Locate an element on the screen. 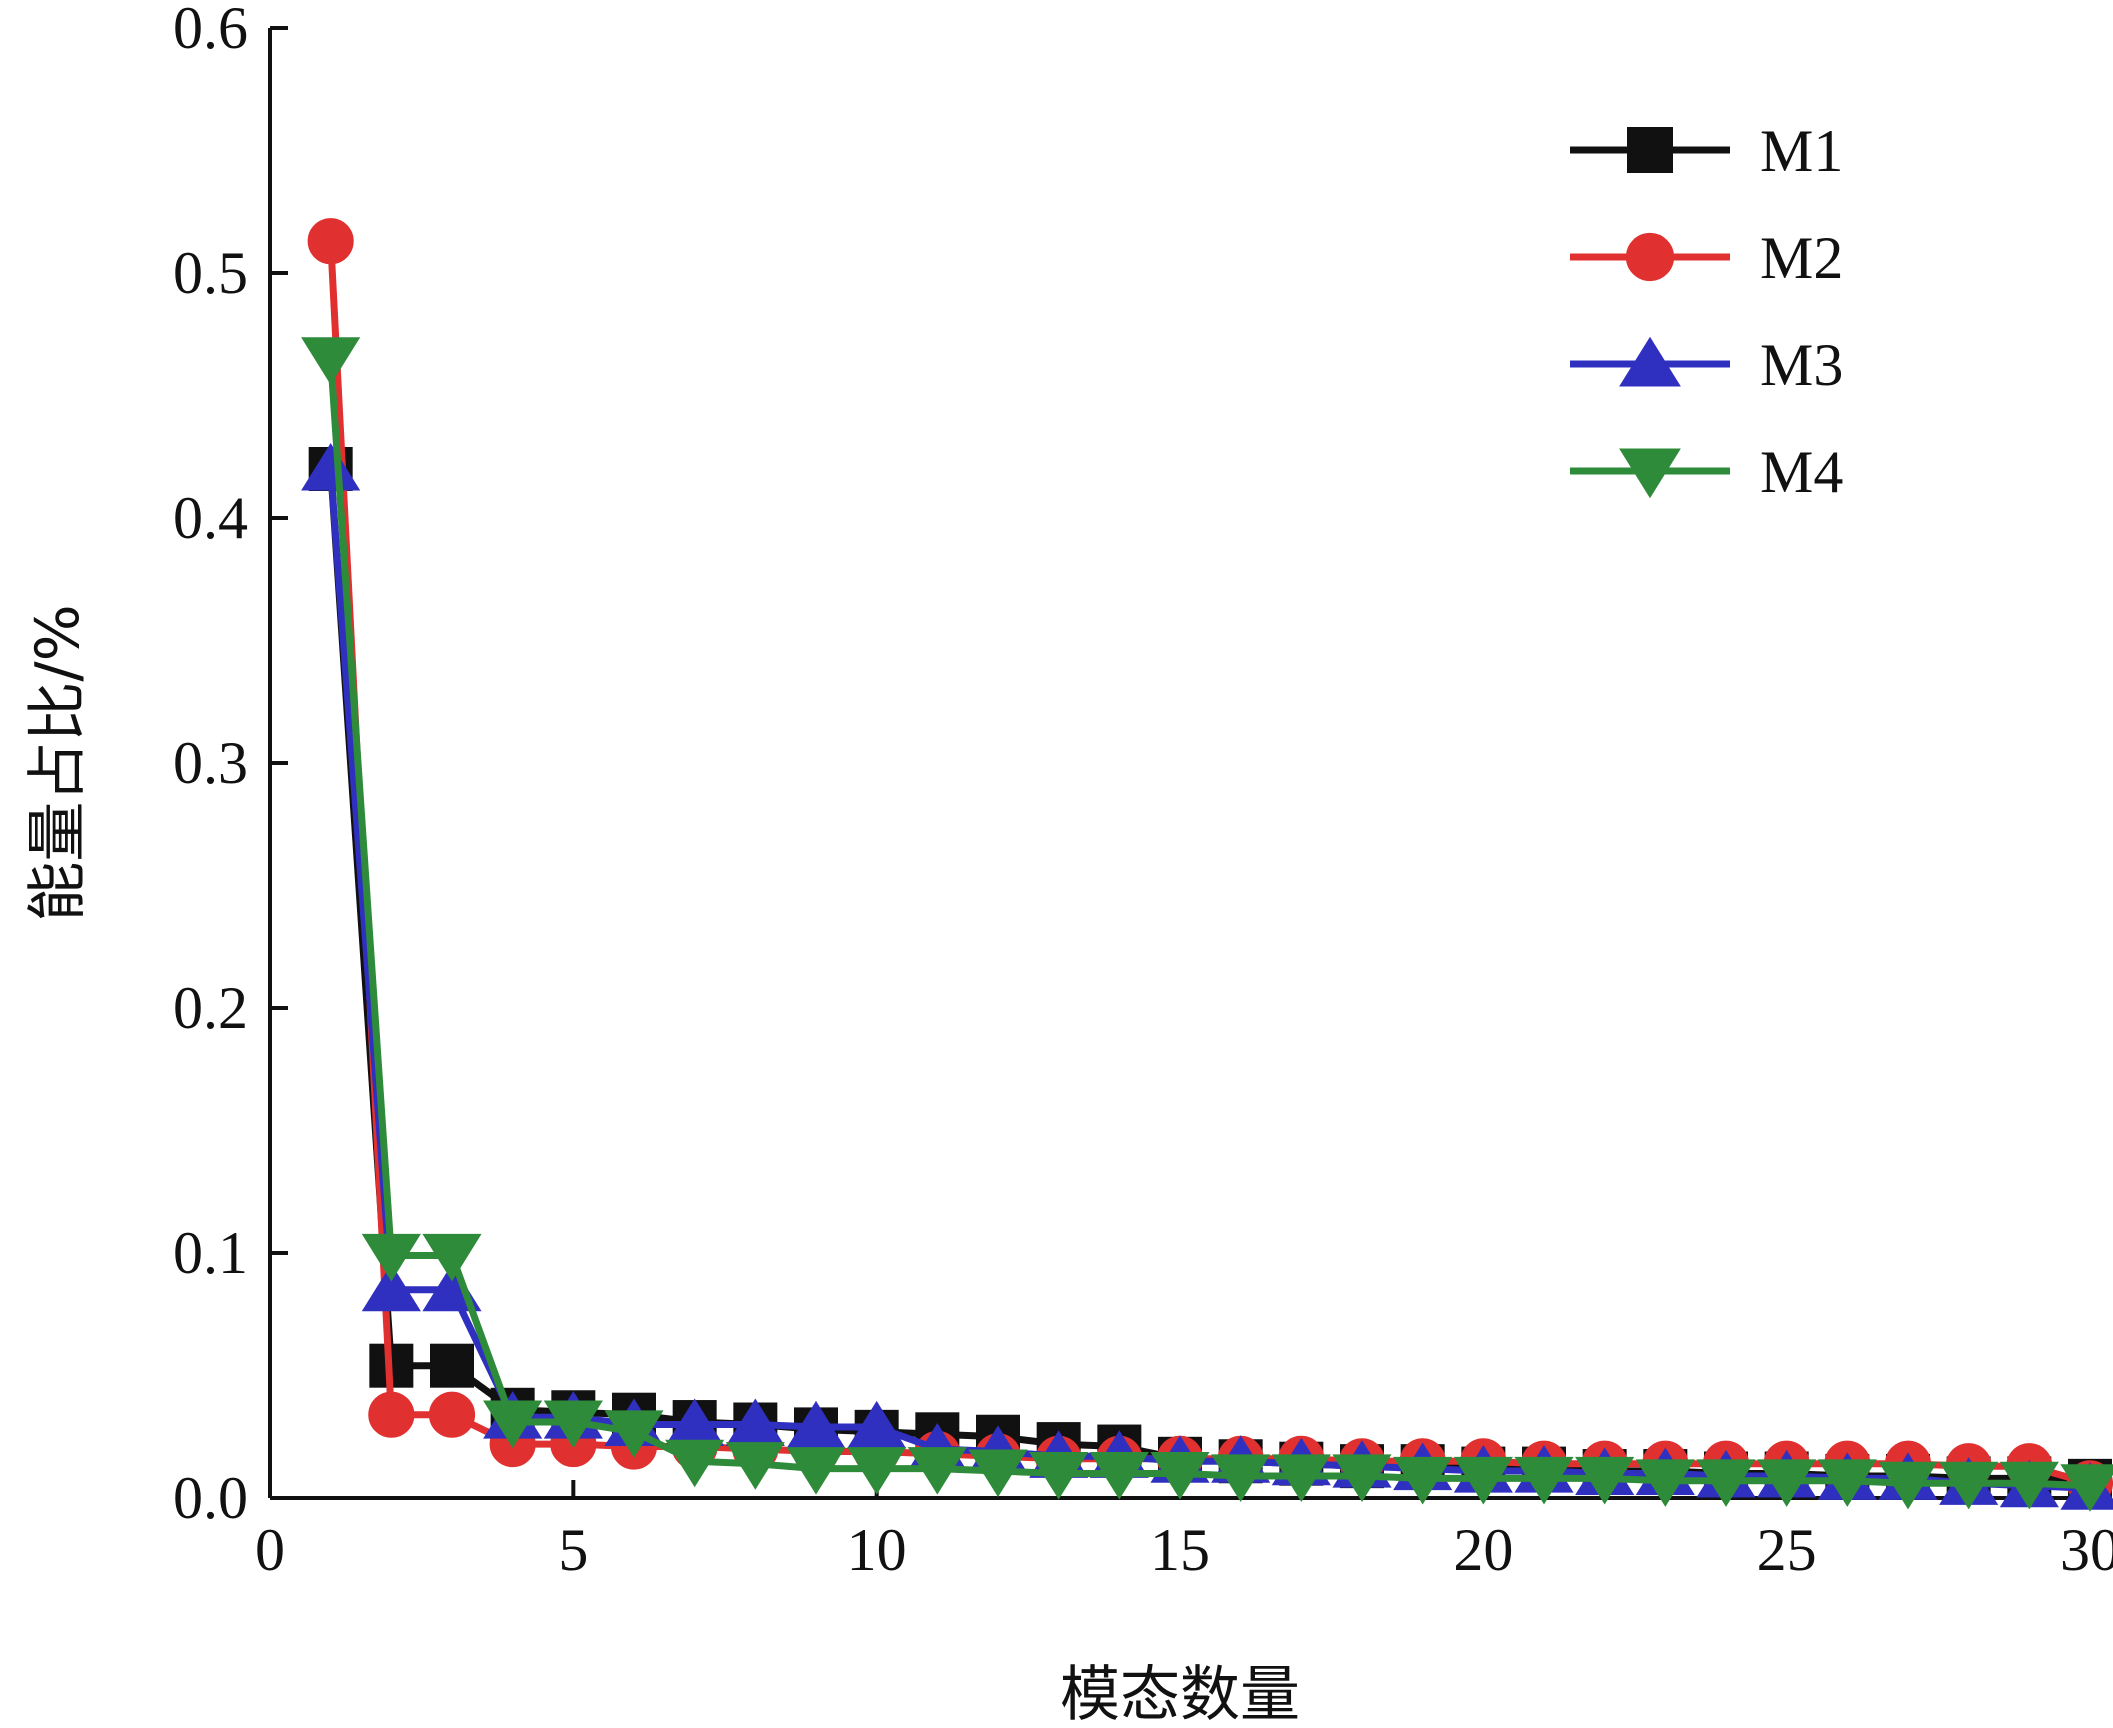 This screenshot has height=1728, width=2113. data-point-M1 is located at coordinates (452, 1365).